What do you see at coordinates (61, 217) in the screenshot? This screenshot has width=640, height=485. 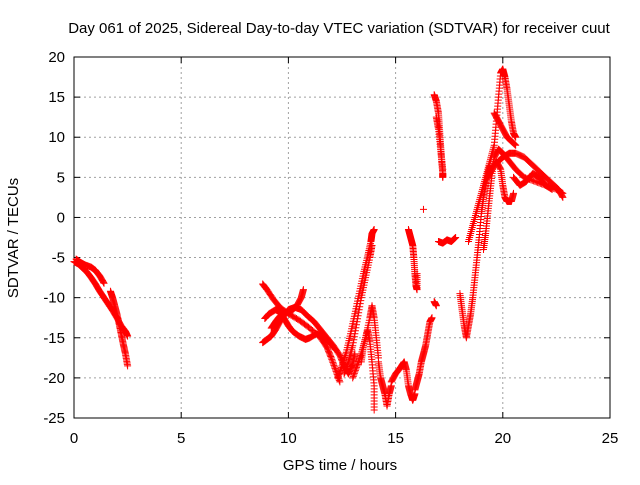 I see `y-tick-label: 0` at bounding box center [61, 217].